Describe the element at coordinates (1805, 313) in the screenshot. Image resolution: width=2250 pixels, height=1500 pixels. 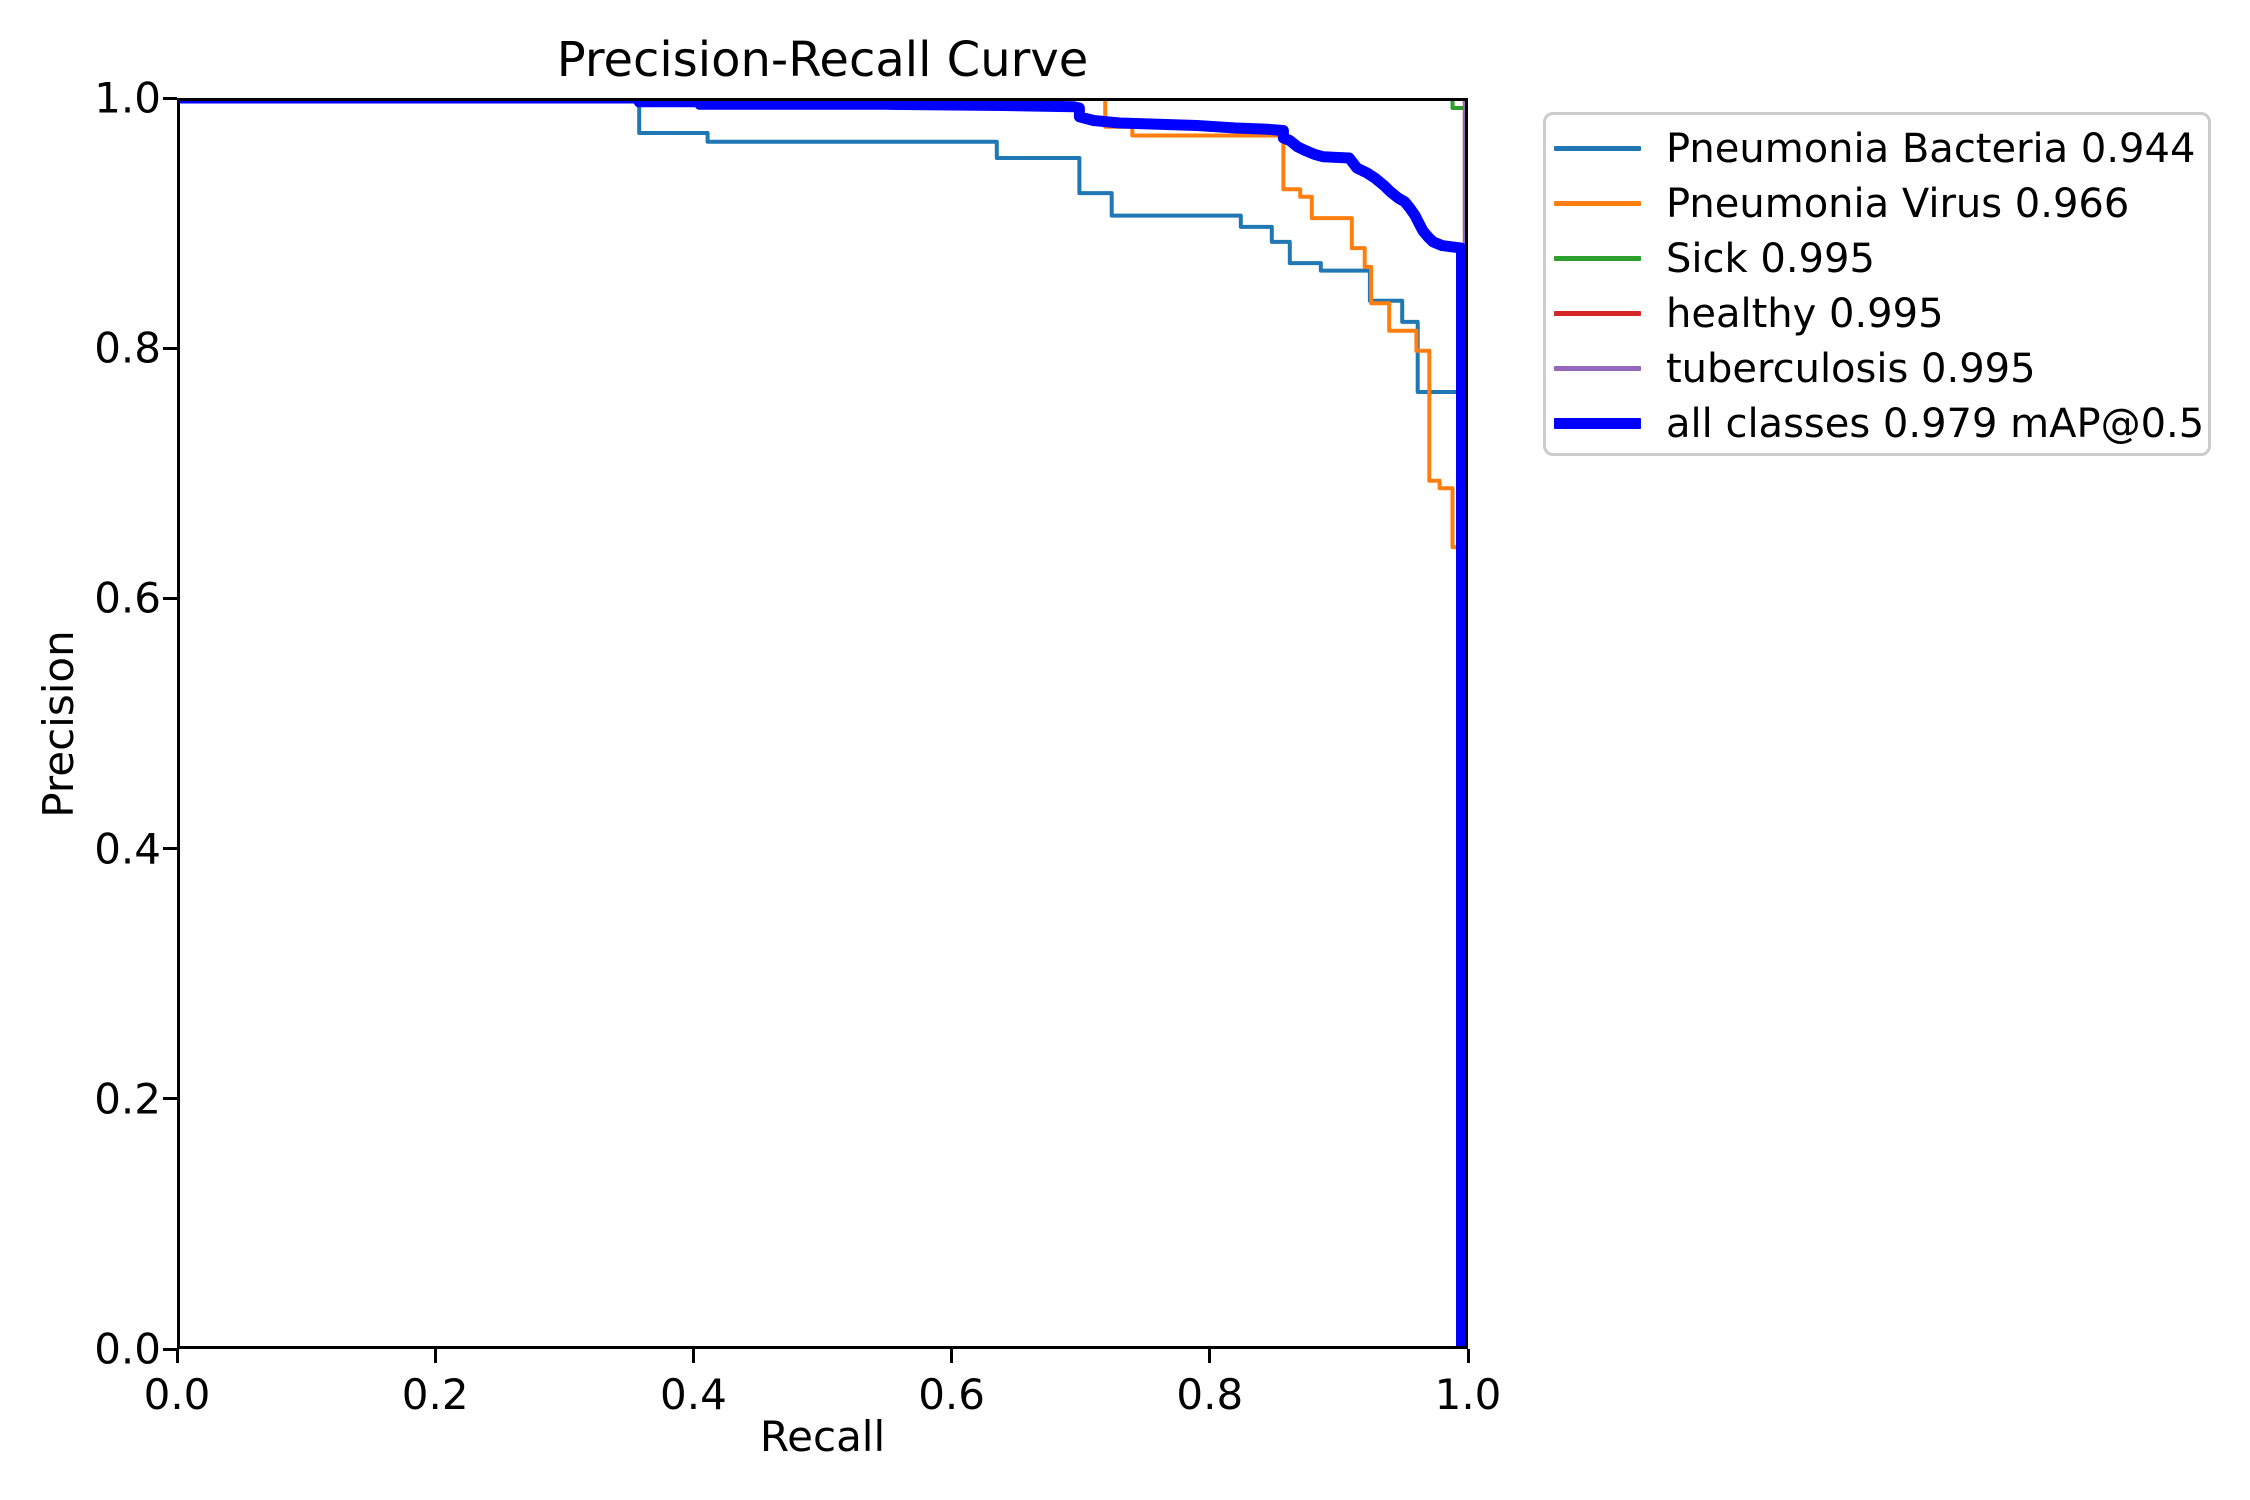
I see `legend-item-label: healthy 0.995` at that location.